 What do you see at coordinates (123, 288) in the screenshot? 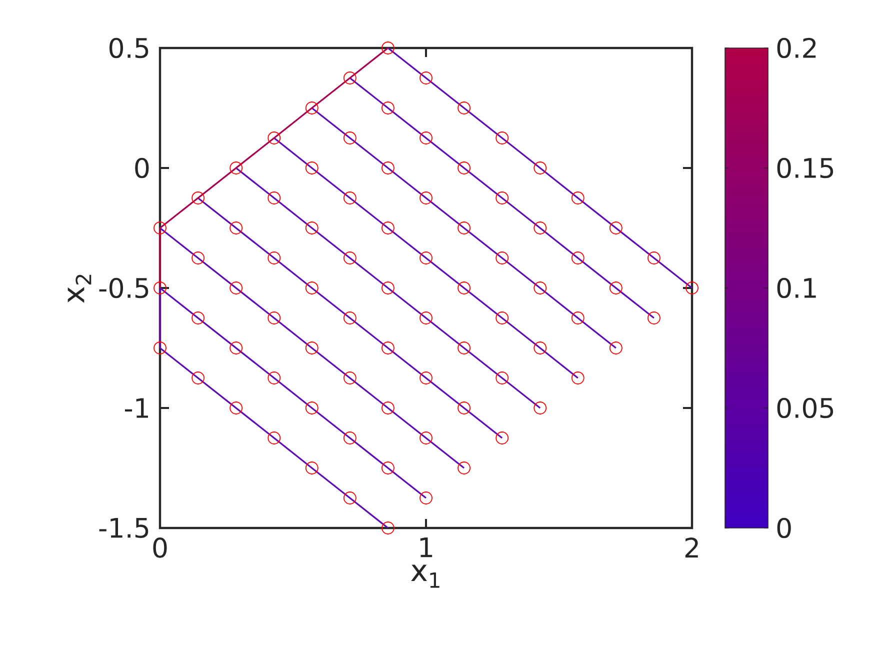
I see `y-tick-label: -0.5` at bounding box center [123, 288].